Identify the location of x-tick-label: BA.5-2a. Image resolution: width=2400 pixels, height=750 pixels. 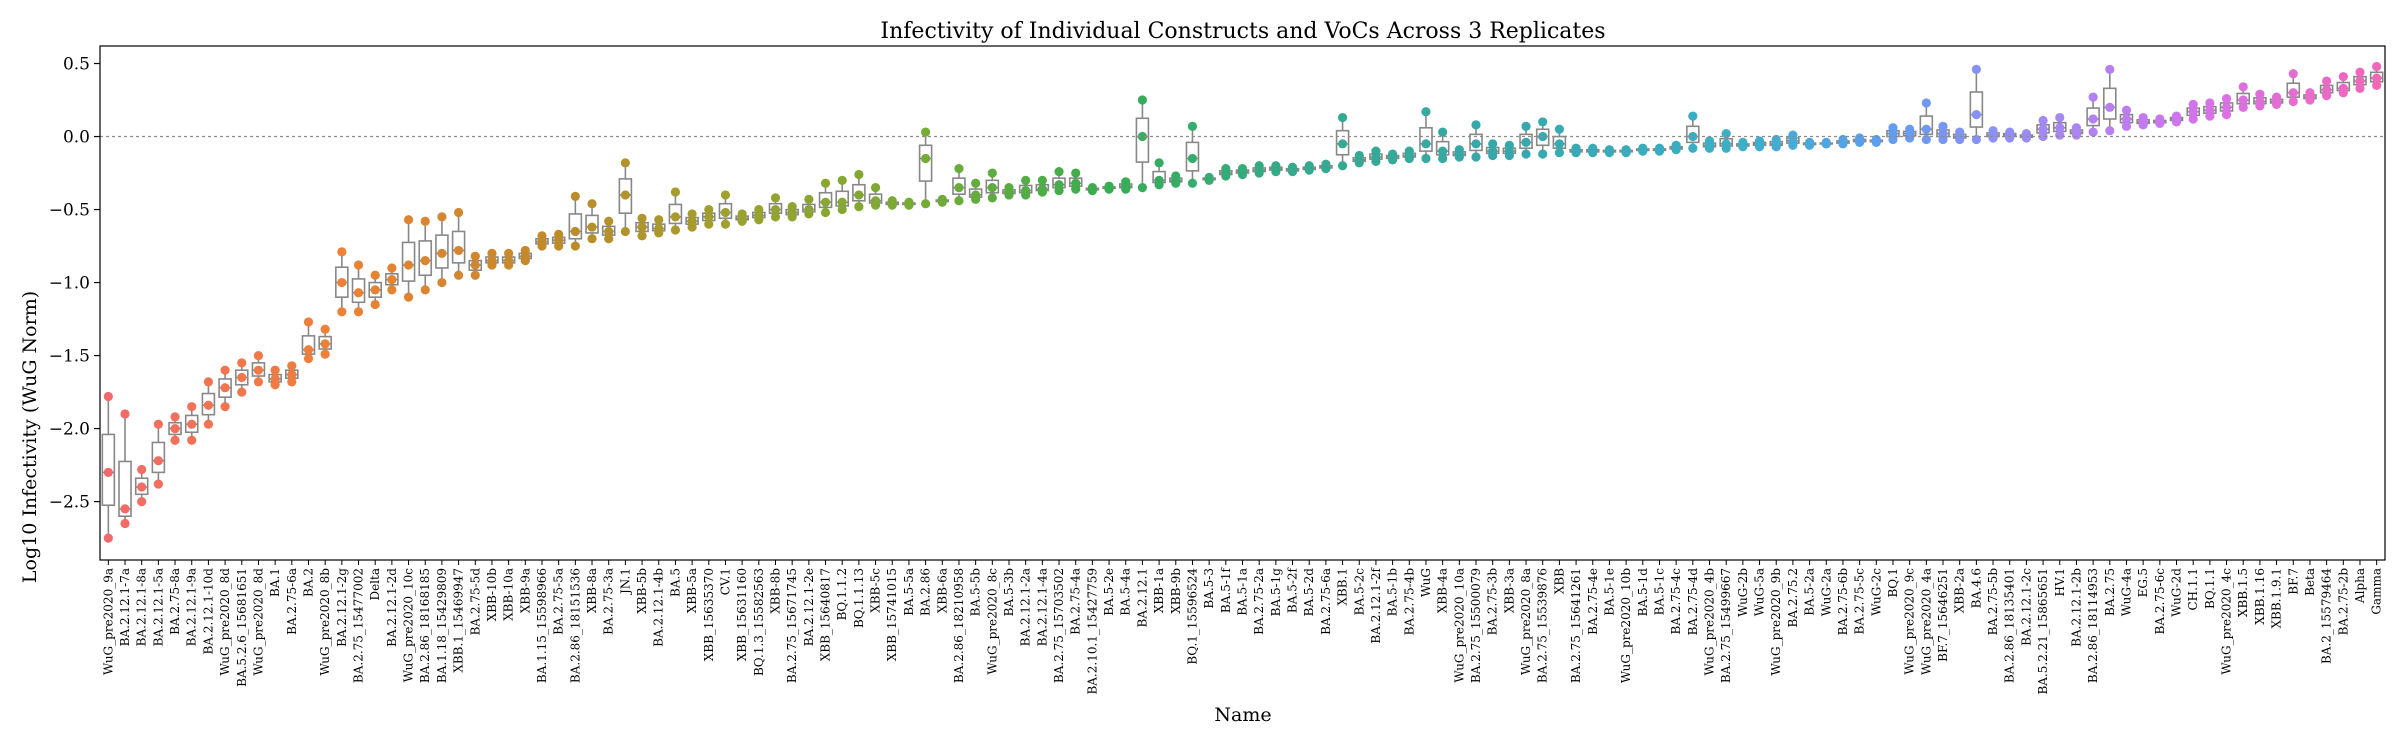
(1810, 592).